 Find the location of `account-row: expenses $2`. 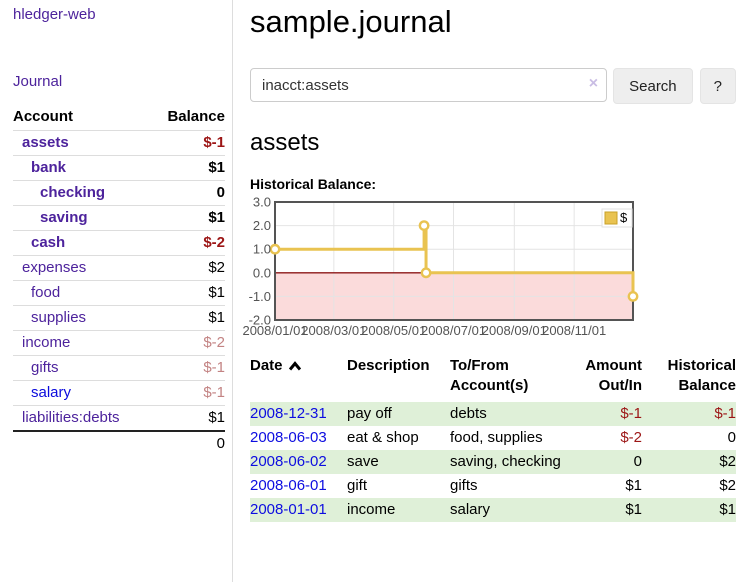

account-row: expenses $2 is located at coordinates (119, 268).